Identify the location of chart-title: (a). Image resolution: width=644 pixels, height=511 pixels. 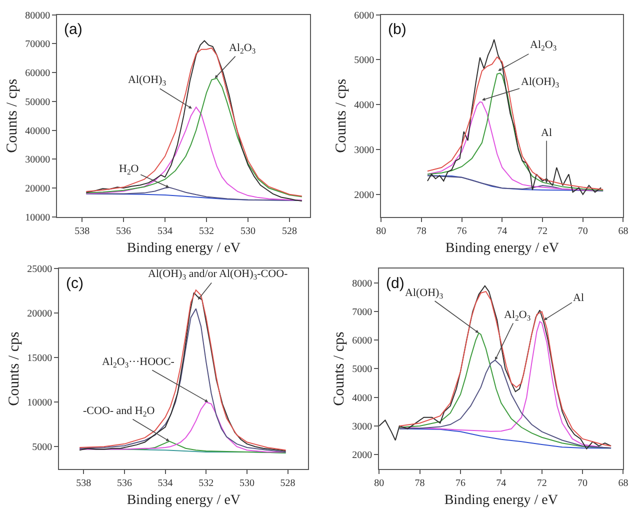
(73, 29).